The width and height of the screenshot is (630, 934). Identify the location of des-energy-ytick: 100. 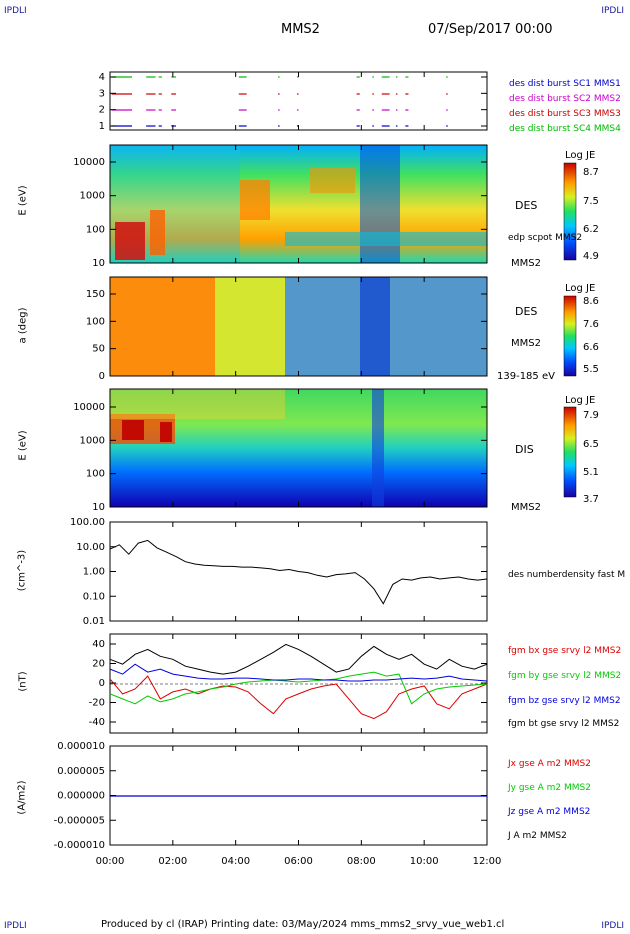
(95, 229).